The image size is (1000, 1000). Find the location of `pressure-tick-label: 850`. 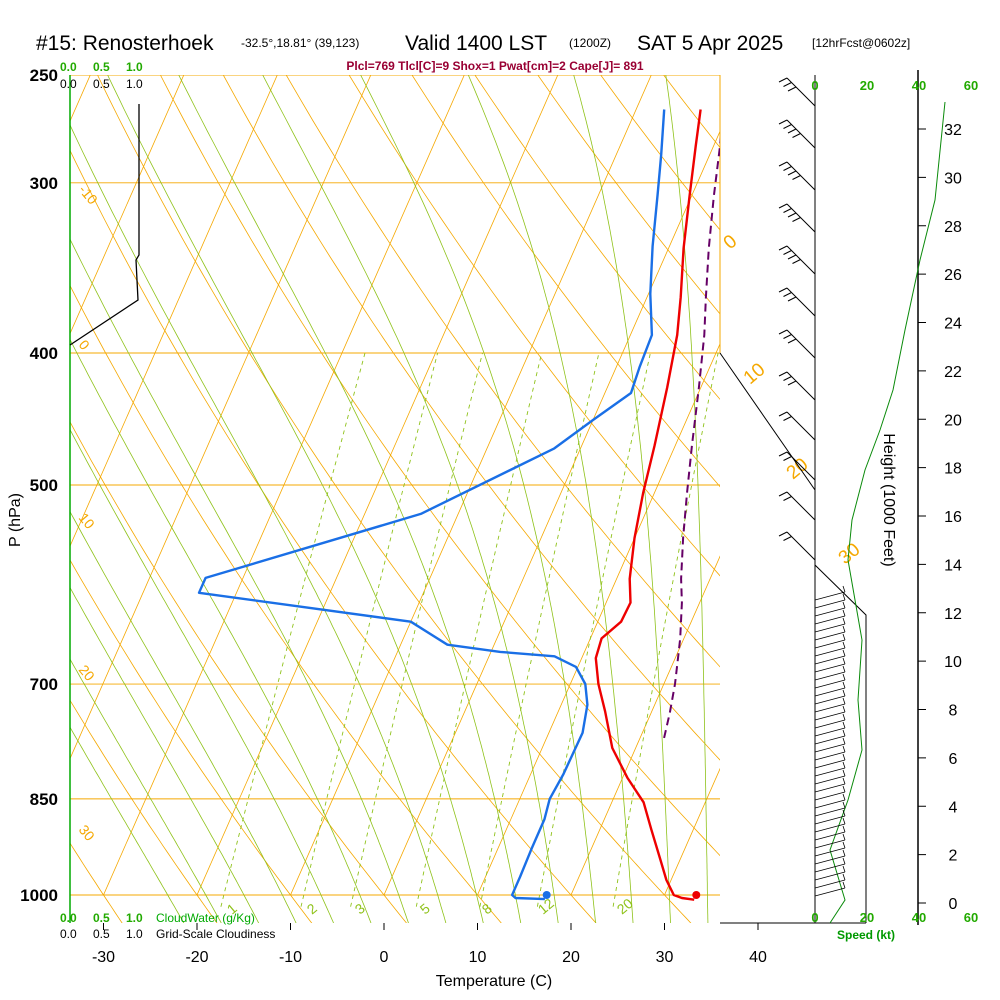

pressure-tick-label: 850 is located at coordinates (44, 799).